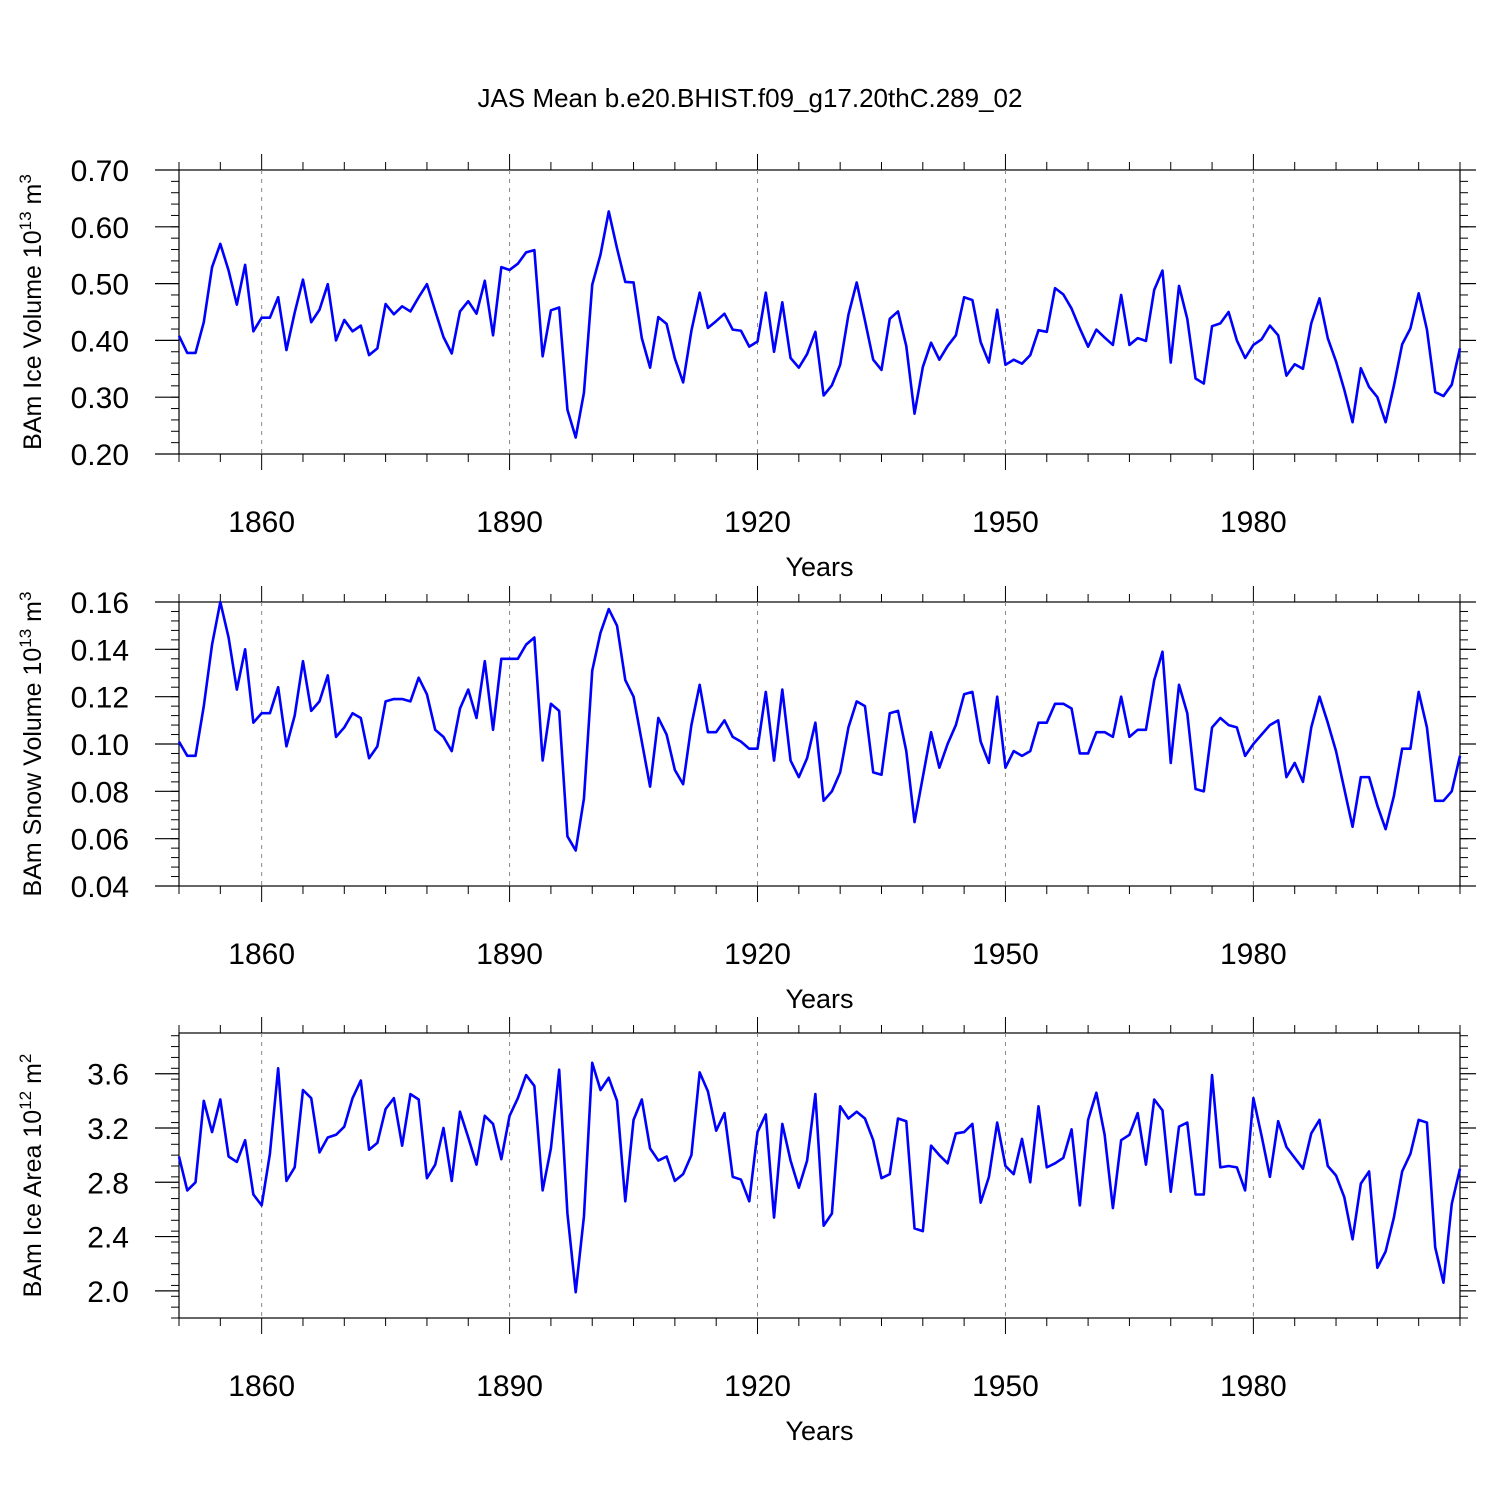 The width and height of the screenshot is (1500, 1500). What do you see at coordinates (100, 745) in the screenshot?
I see `y-tick-label: 0.10` at bounding box center [100, 745].